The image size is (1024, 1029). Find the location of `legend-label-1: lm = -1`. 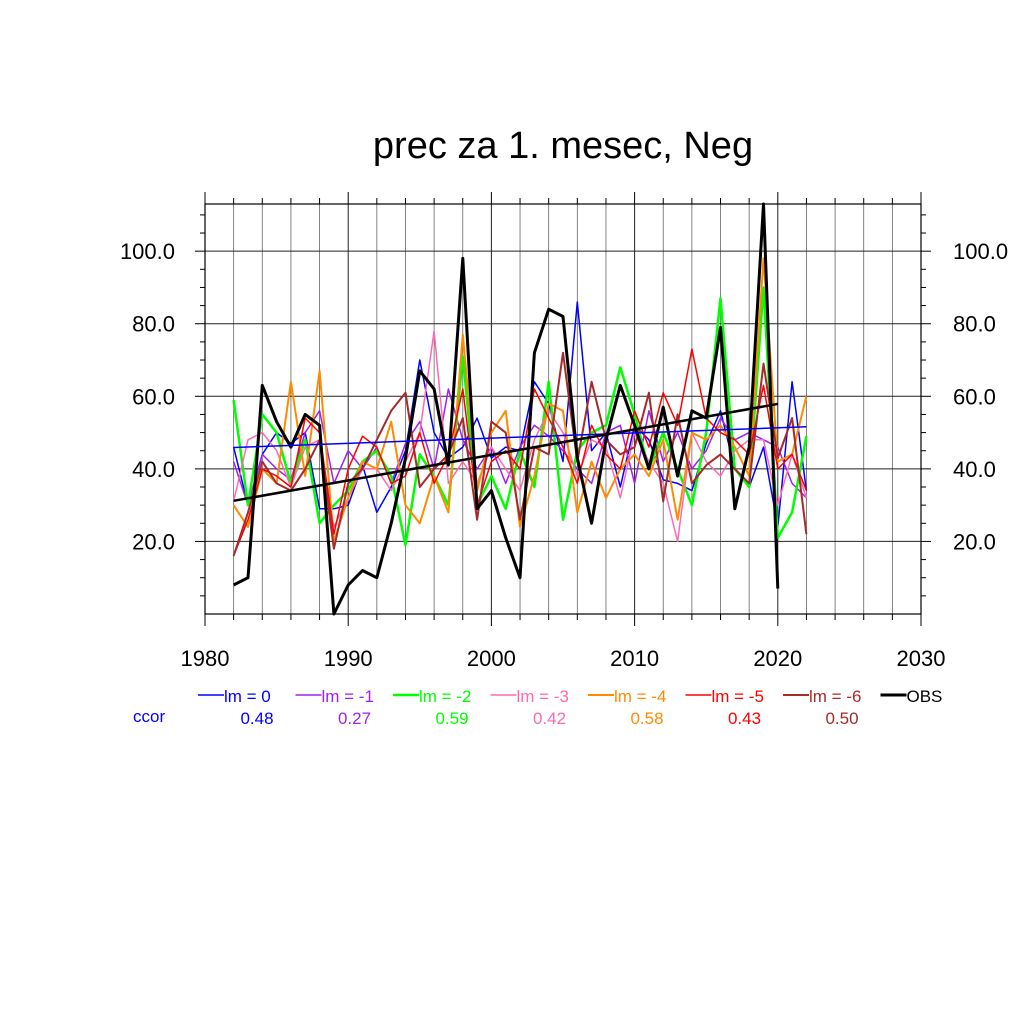

legend-label-1: lm = -1 is located at coordinates (348, 696).